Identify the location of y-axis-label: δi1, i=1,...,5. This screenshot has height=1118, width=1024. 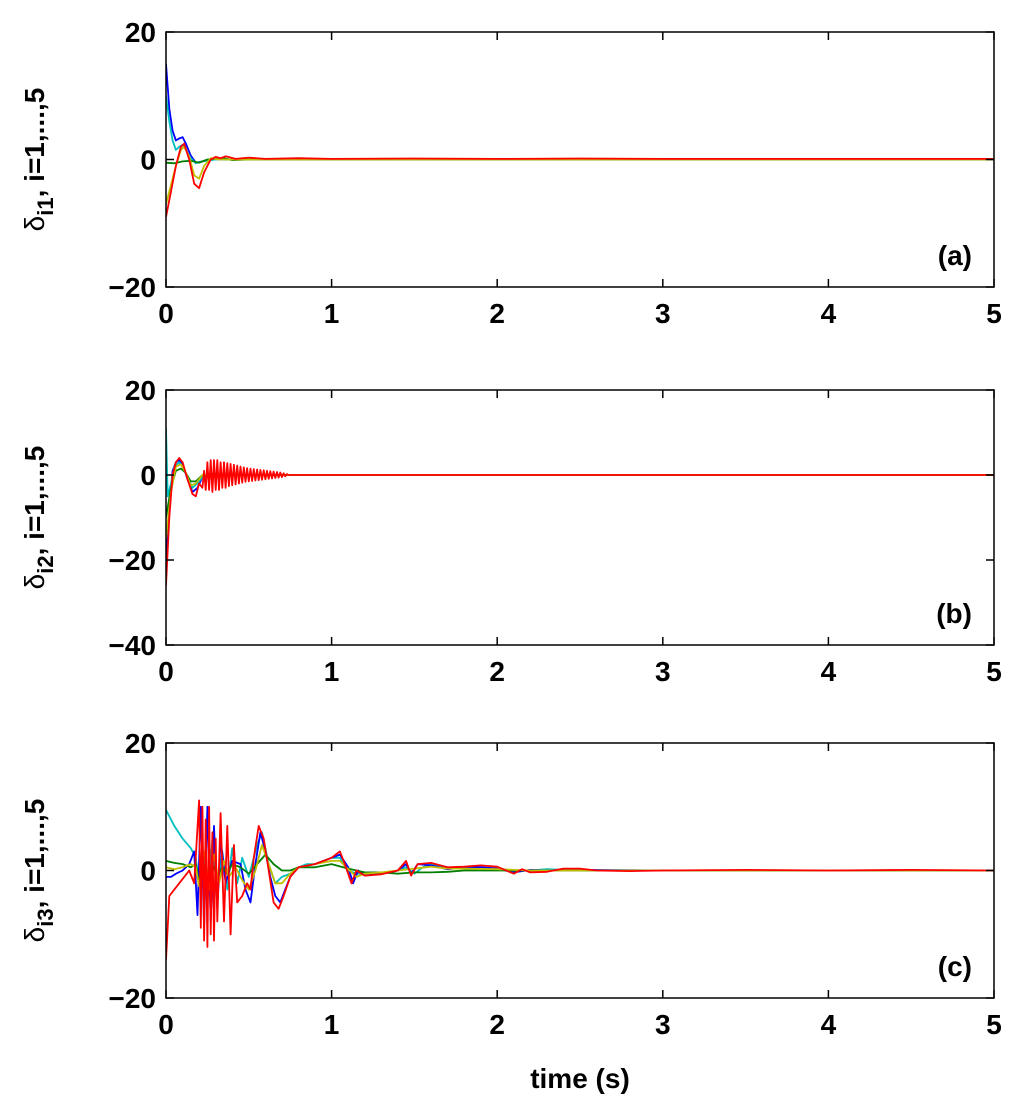
(38, 160).